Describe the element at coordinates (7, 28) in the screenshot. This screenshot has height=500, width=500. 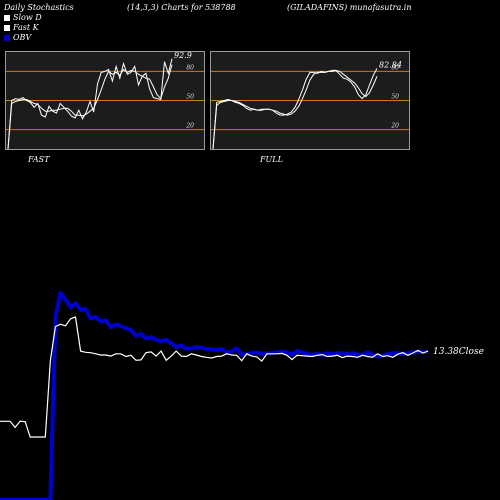
I see `legend-swatch-fast-k` at that location.